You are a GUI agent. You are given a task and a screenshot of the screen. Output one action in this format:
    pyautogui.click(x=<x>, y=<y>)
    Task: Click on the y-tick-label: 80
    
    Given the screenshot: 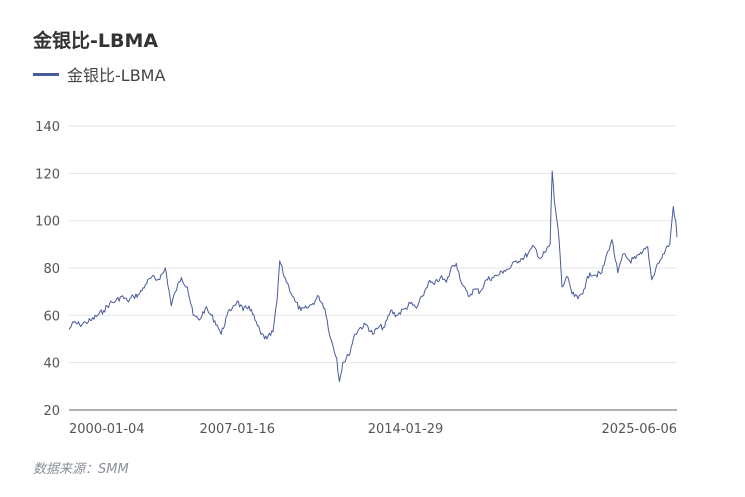 What is the action you would take?
    pyautogui.click(x=51, y=269)
    